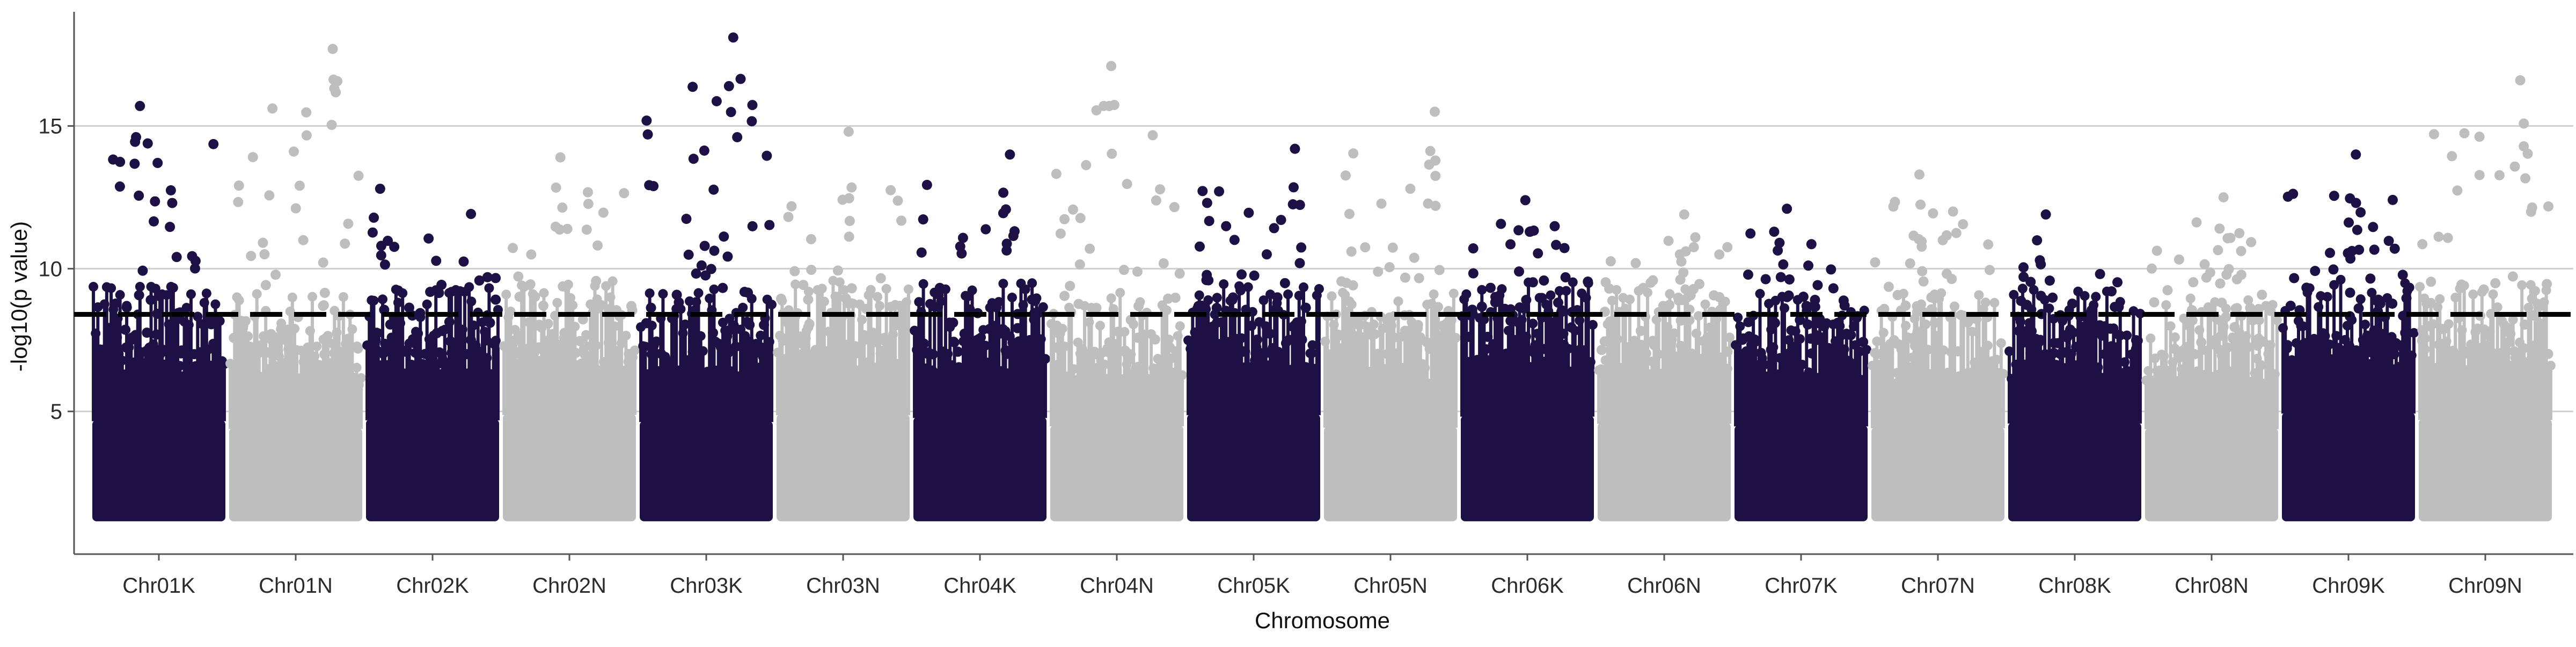 The width and height of the screenshot is (2576, 647). I want to click on point-column-Chr05N, so click(1367, 377).